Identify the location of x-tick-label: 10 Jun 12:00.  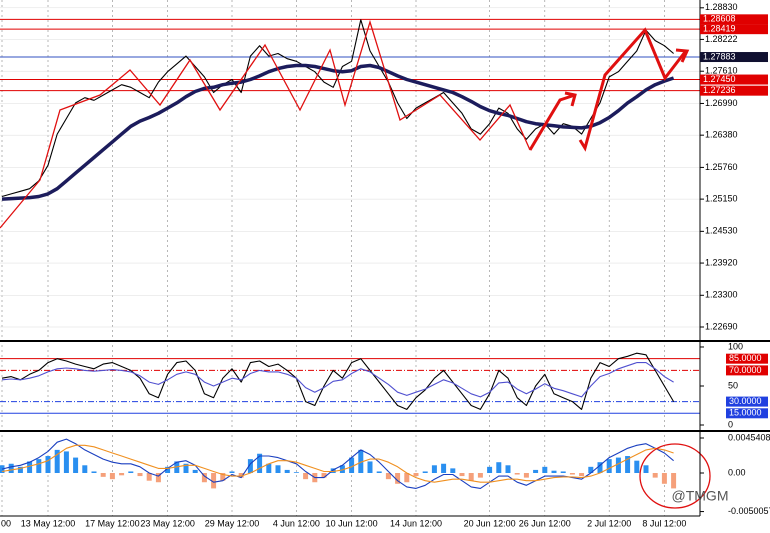
(352, 523).